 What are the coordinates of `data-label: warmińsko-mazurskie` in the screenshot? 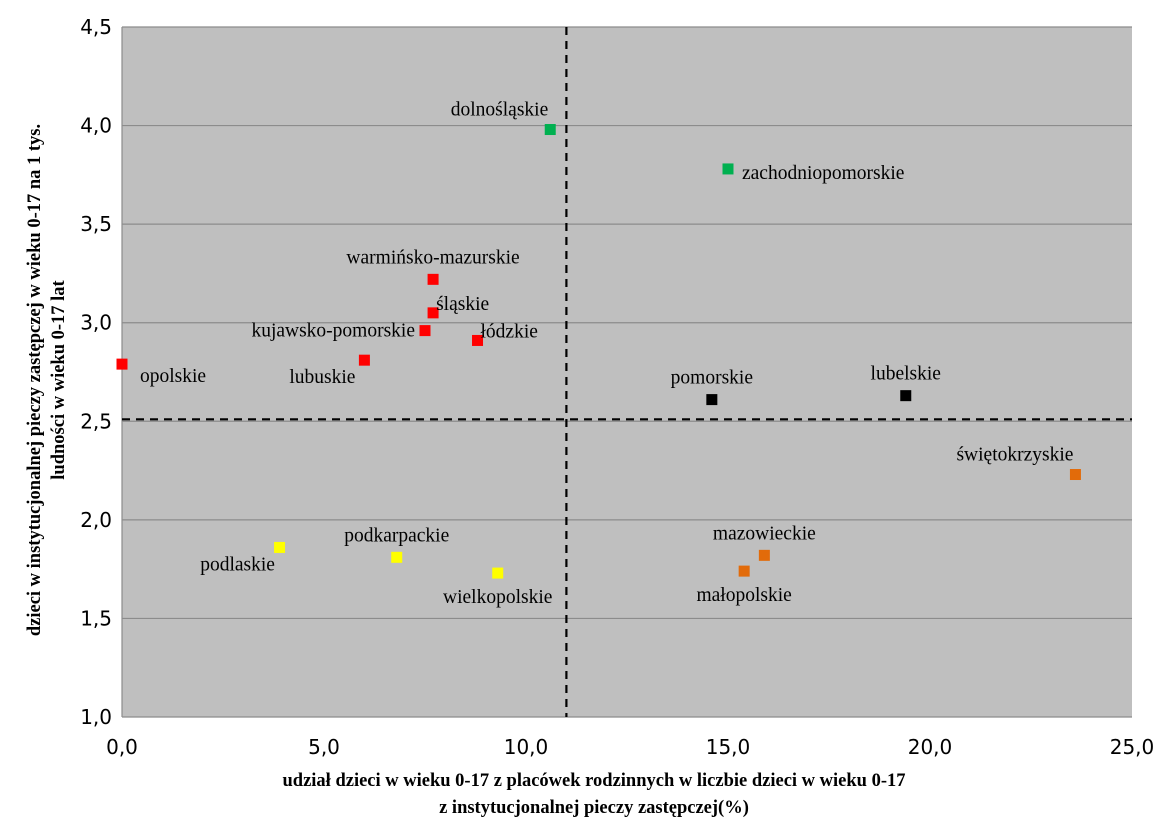 It's located at (432, 257).